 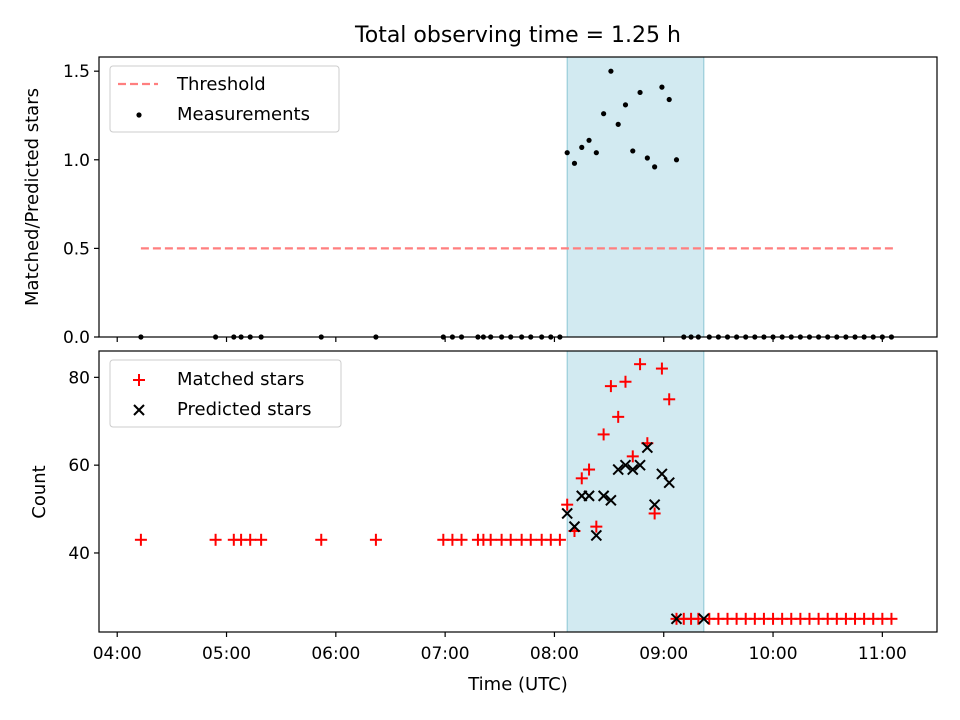 I want to click on time-x-tick-label: 08:00, so click(x=554, y=654).